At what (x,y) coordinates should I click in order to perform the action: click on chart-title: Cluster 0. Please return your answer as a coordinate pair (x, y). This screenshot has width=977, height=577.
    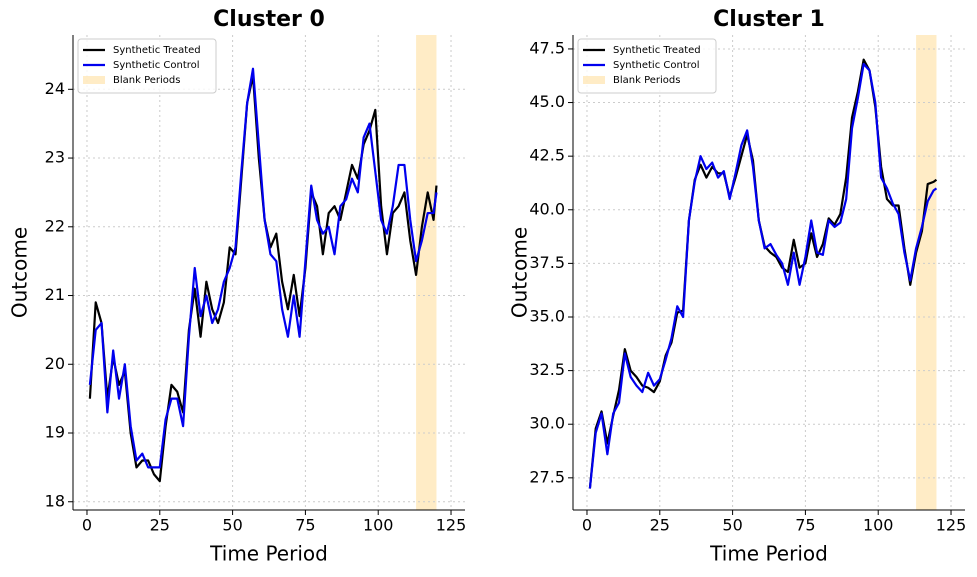
    Looking at the image, I should click on (269, 19).